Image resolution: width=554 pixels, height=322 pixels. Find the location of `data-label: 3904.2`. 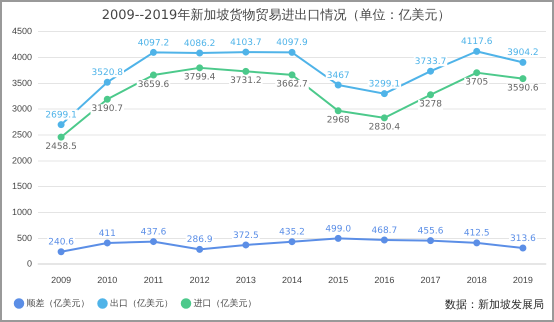

data-label: 3904.2 is located at coordinates (523, 53).